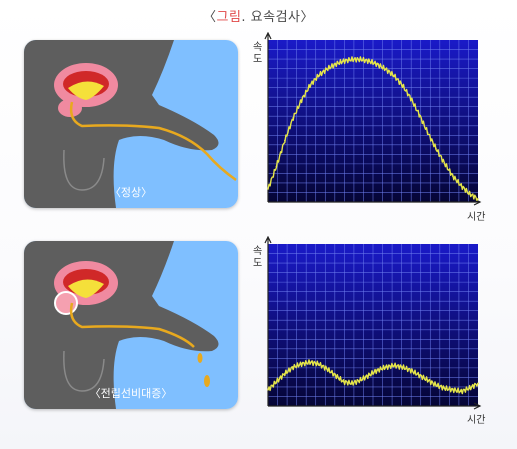 This screenshot has height=449, width=517. I want to click on title-rest: . 요속검사〉, so click(278, 17).